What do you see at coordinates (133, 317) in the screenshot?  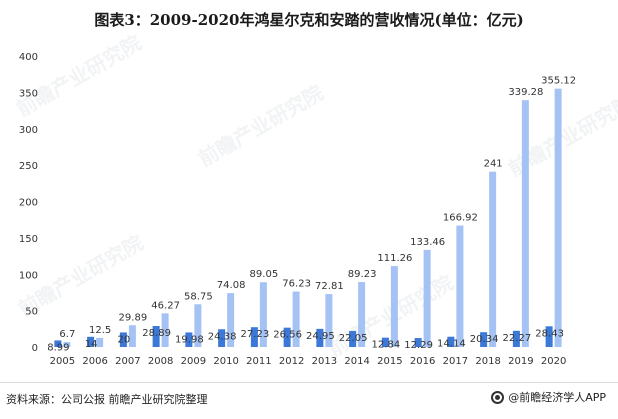 I see `data-label-series-2: 29.89` at bounding box center [133, 317].